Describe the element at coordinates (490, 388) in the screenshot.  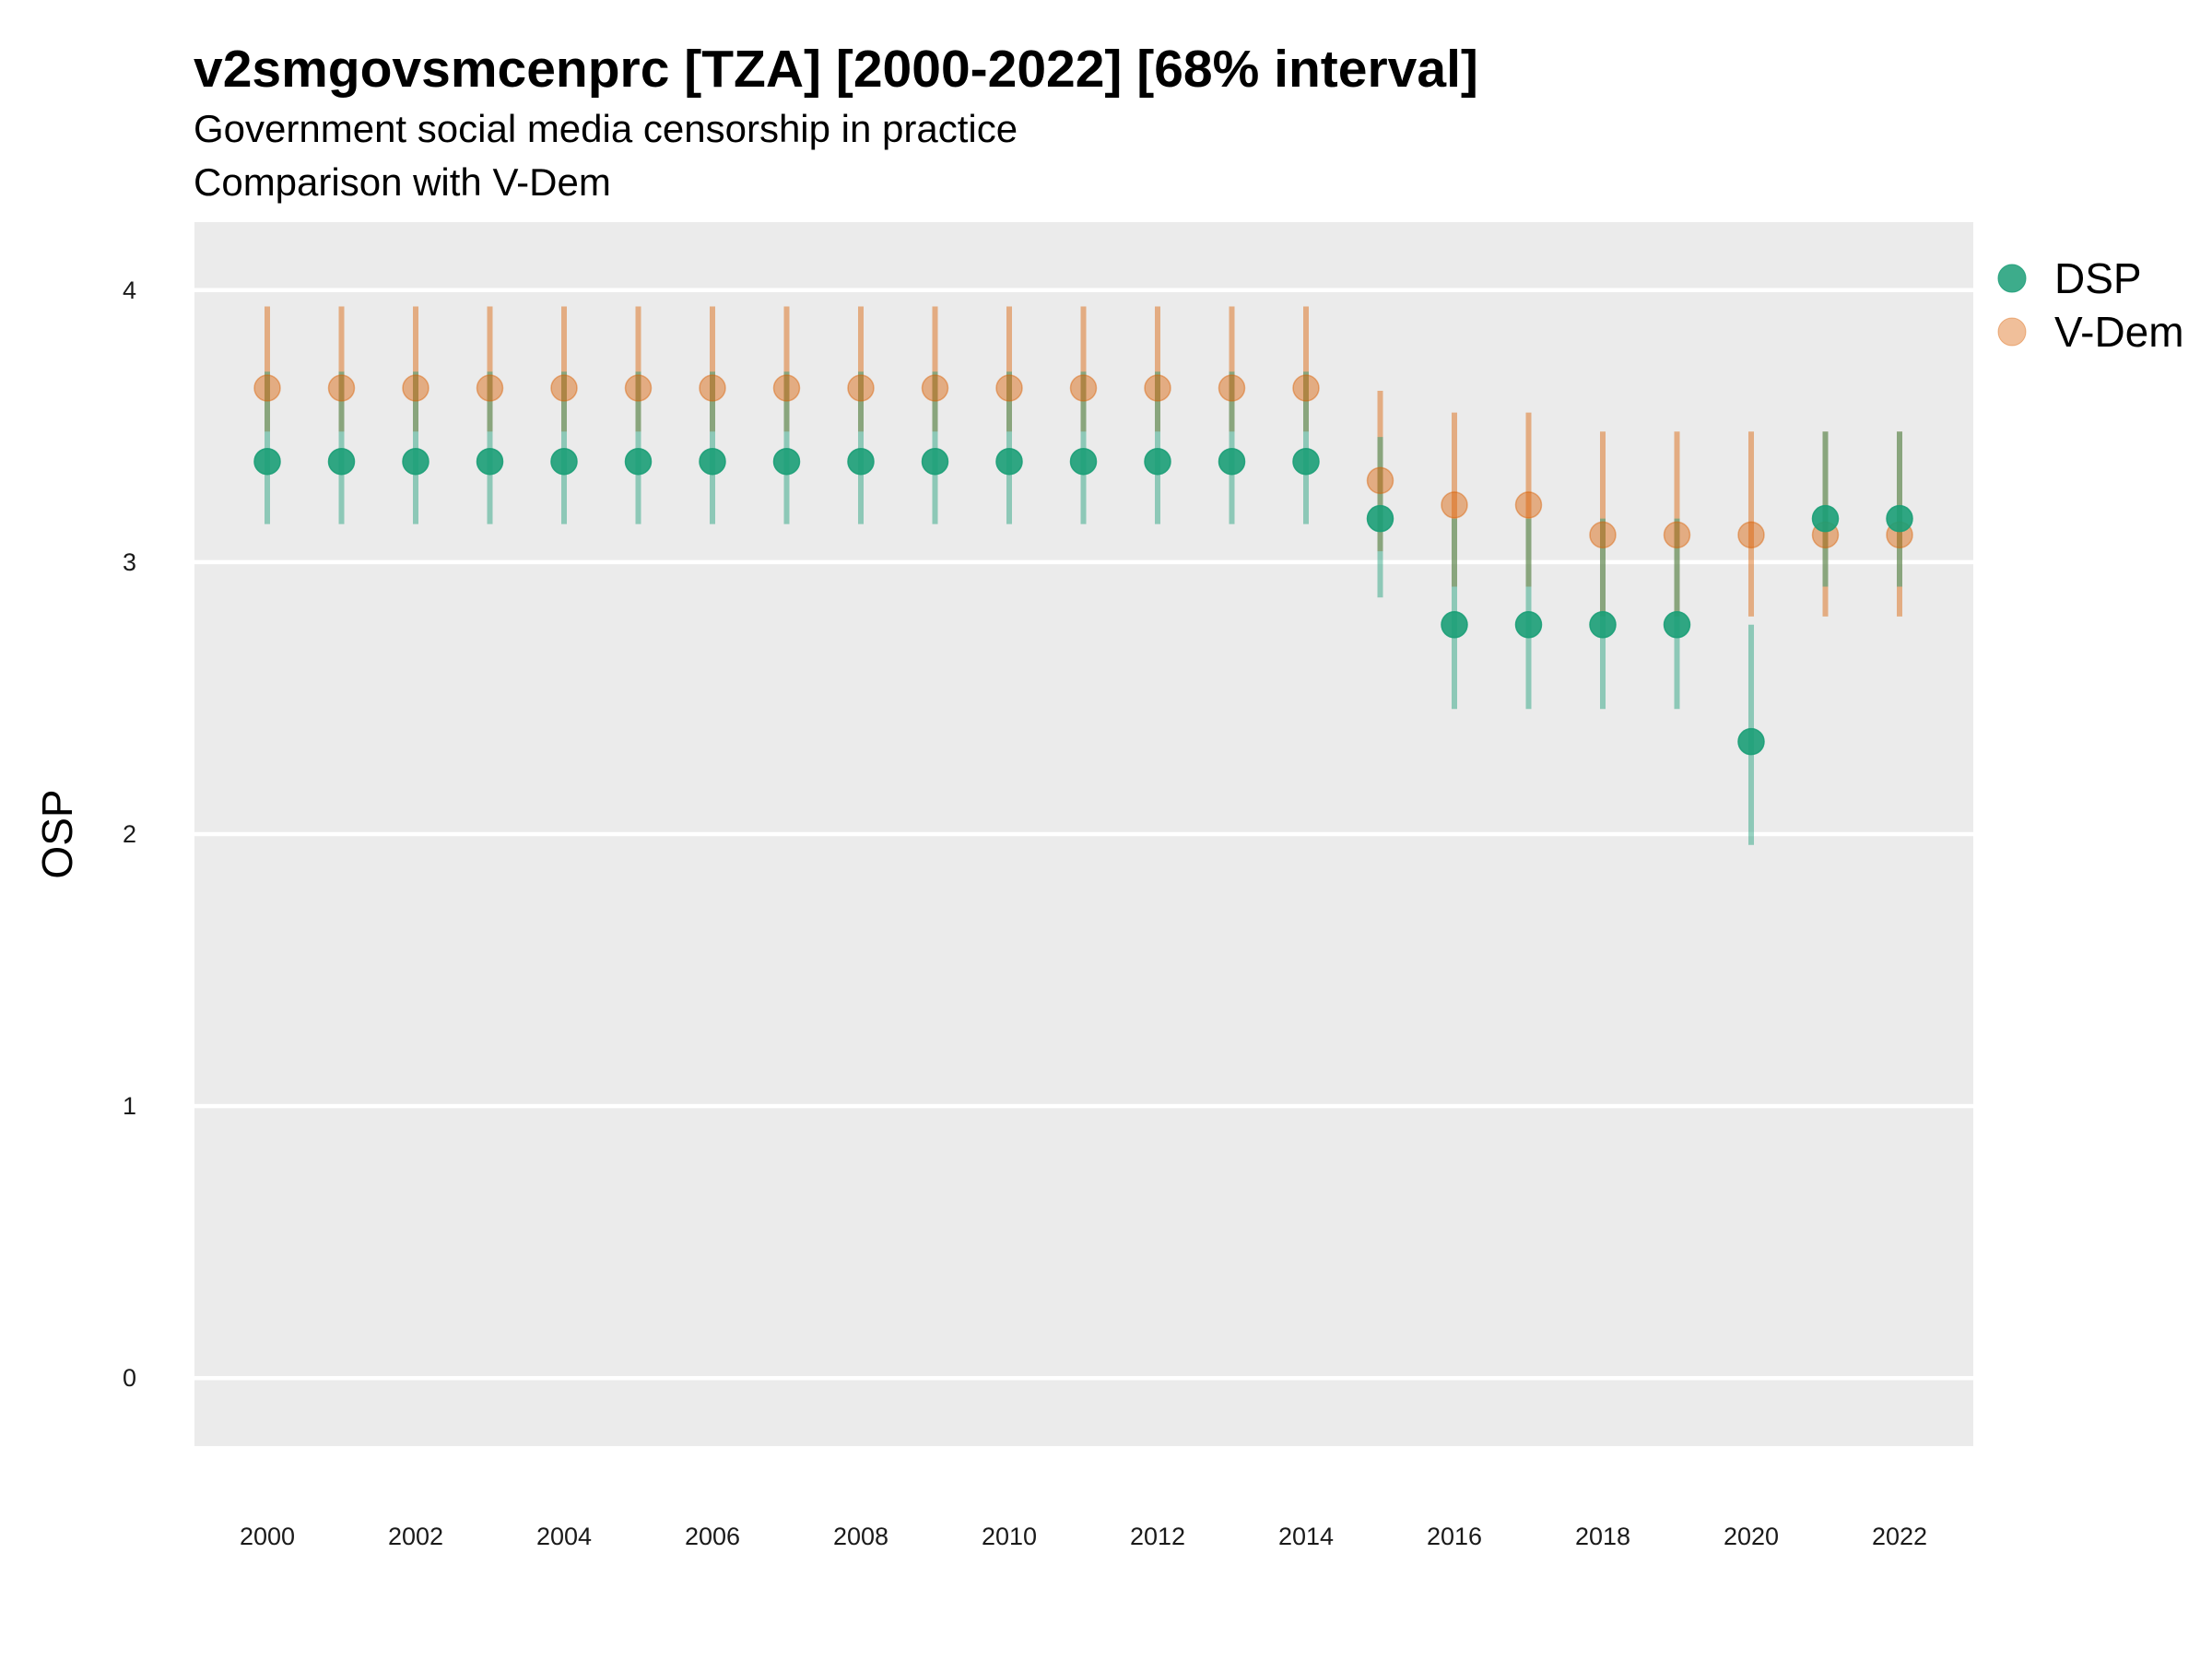
I see `point-vdem-2003` at that location.